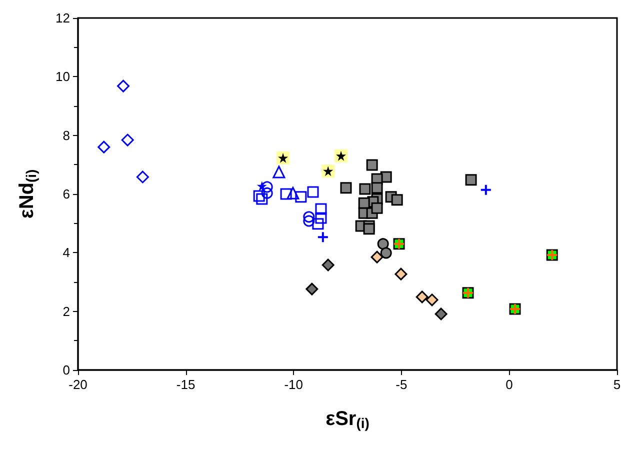 Image resolution: width=625 pixels, height=455 pixels. What do you see at coordinates (78, 384) in the screenshot?
I see `x-tick-label: -20` at bounding box center [78, 384].